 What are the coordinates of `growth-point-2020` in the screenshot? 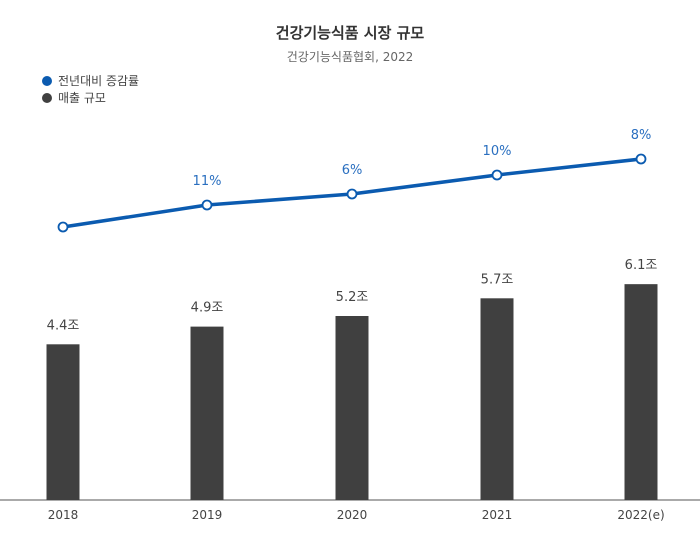 It's located at (352, 194).